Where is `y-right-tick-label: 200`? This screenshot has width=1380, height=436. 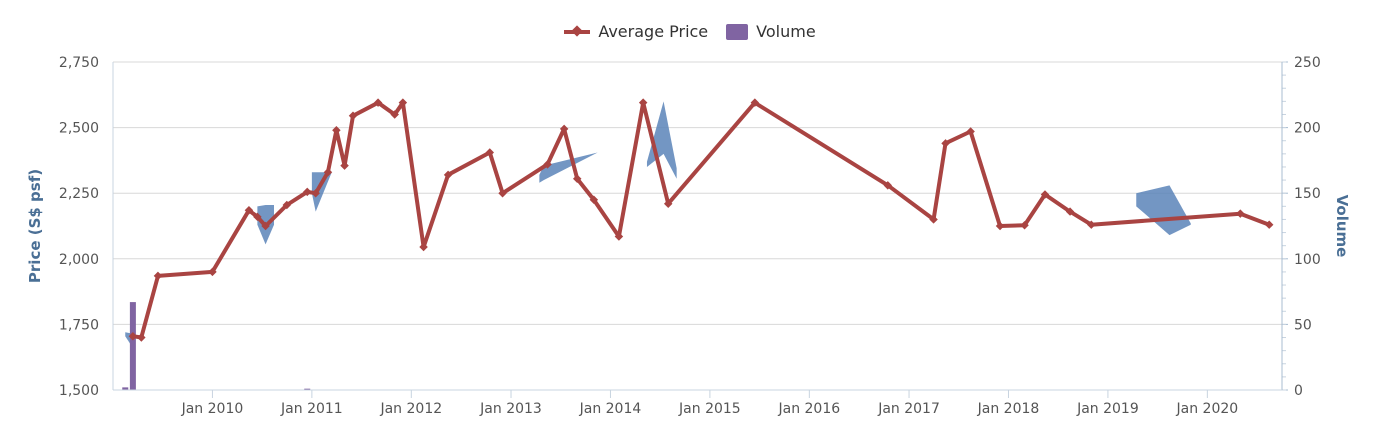
y-right-tick-label: 200 is located at coordinates (1307, 129).